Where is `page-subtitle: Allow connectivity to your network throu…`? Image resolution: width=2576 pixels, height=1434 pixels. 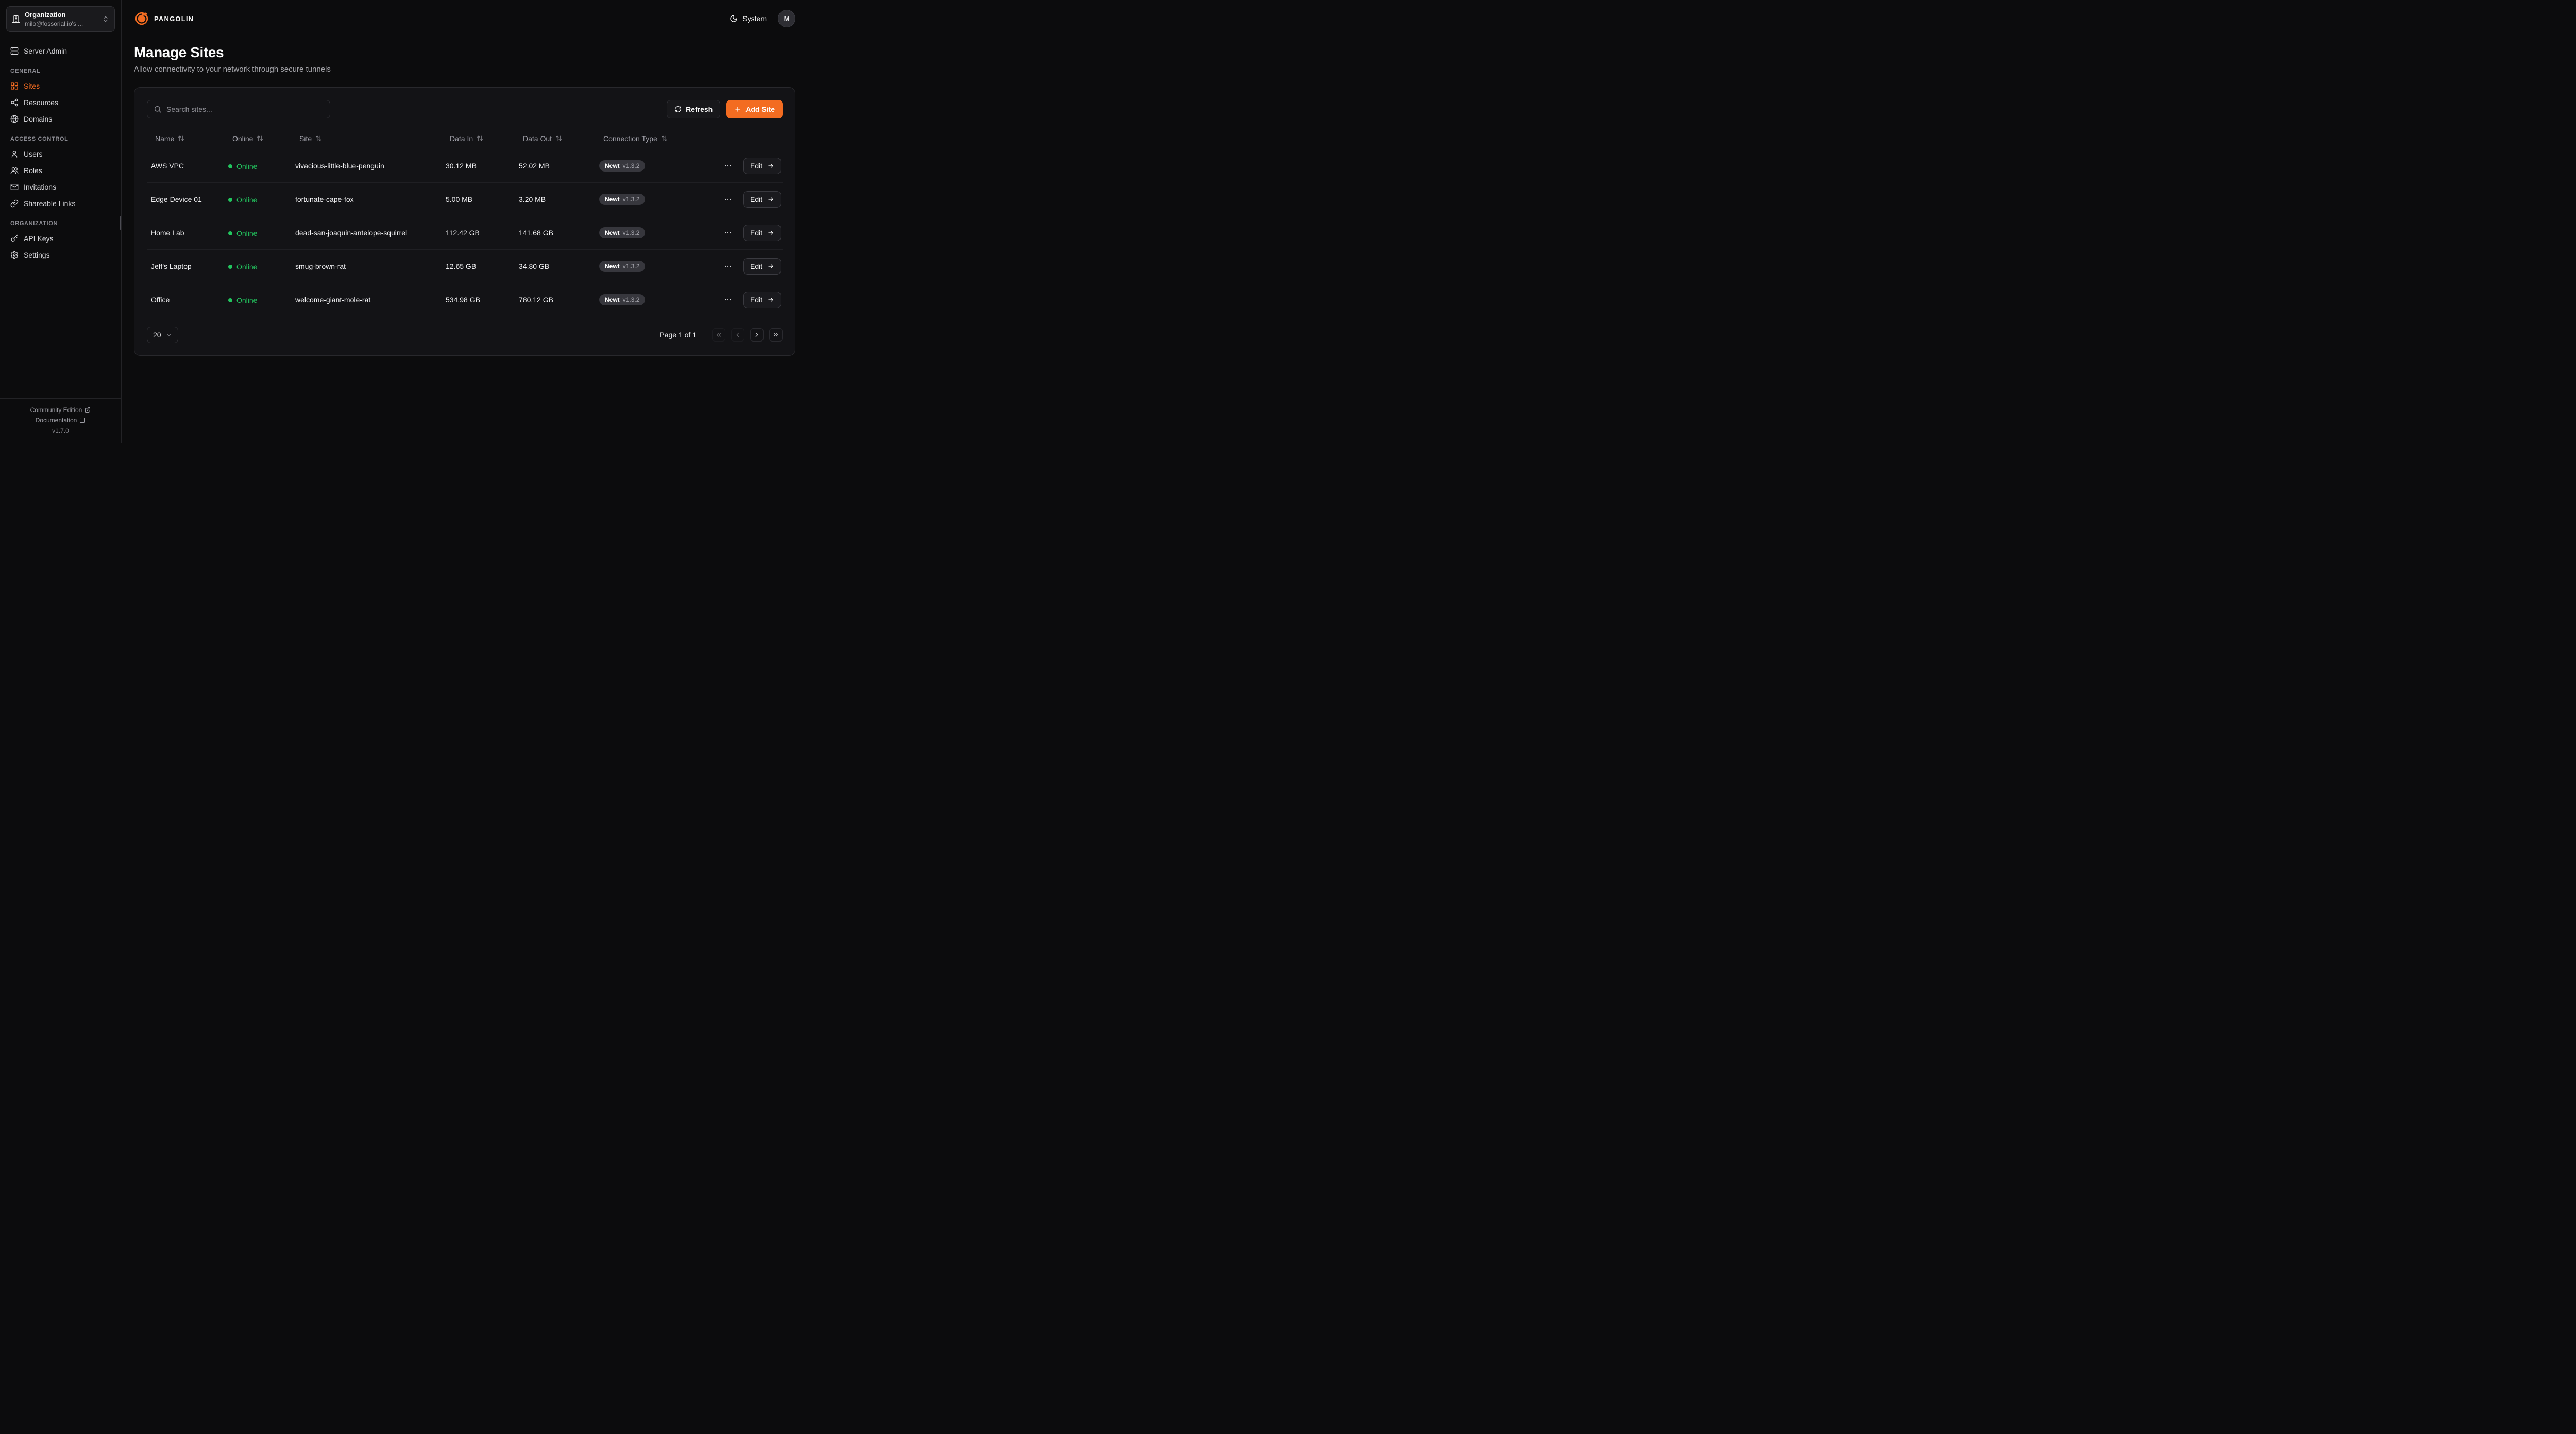
page-subtitle: Allow connectivity to your network throu… is located at coordinates (232, 69).